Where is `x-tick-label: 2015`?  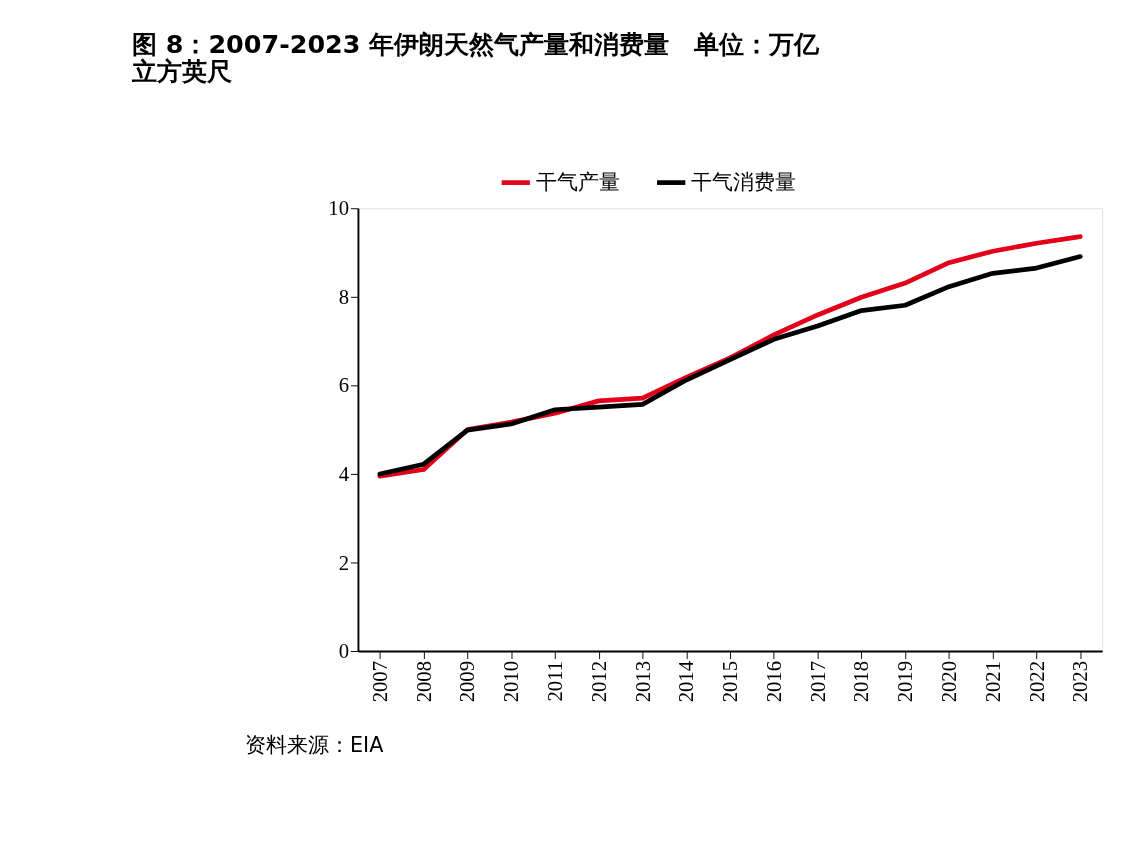
x-tick-label: 2015 is located at coordinates (730, 681).